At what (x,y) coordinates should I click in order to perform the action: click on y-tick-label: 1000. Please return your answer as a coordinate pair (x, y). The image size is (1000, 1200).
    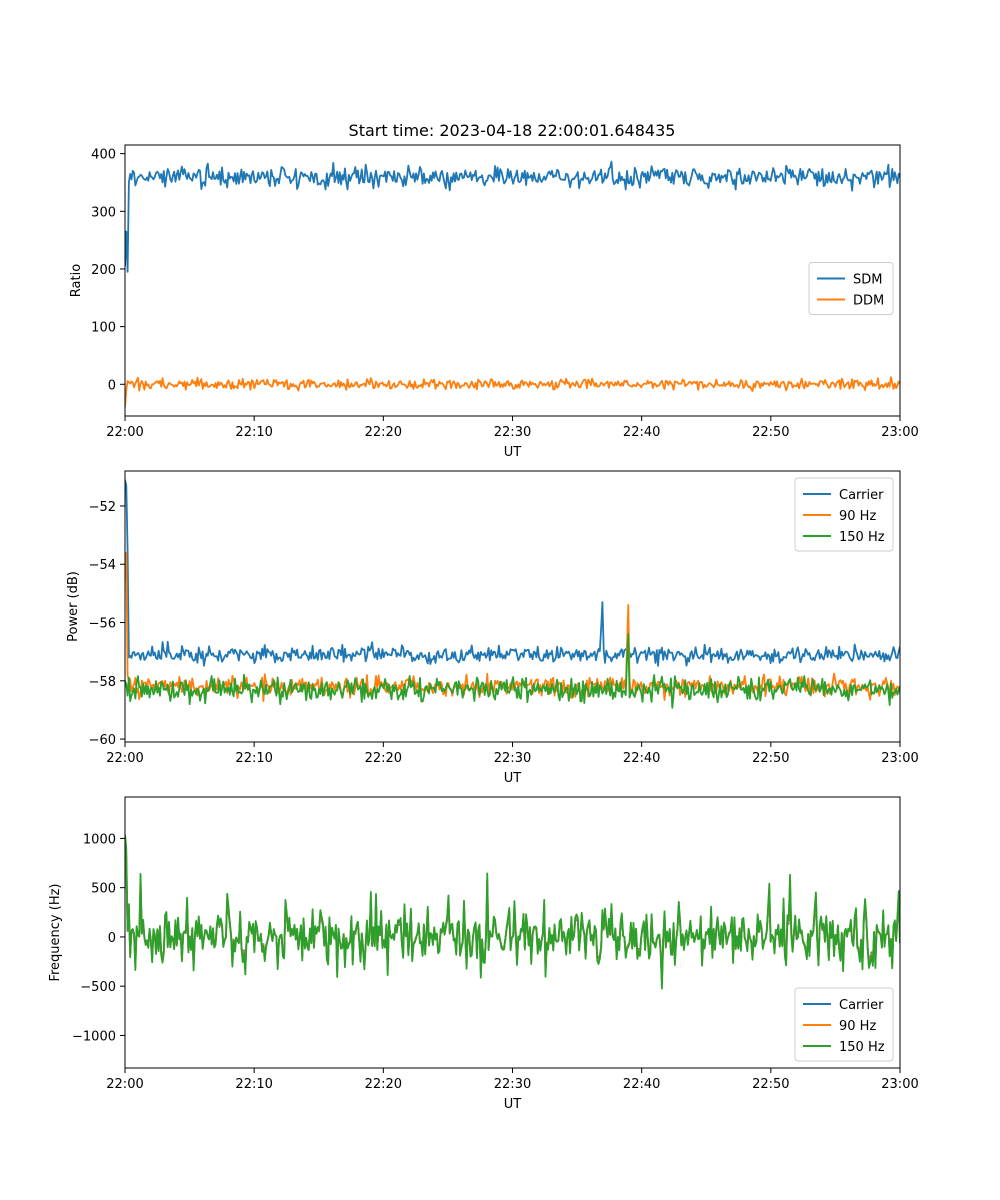
    Looking at the image, I should click on (99, 839).